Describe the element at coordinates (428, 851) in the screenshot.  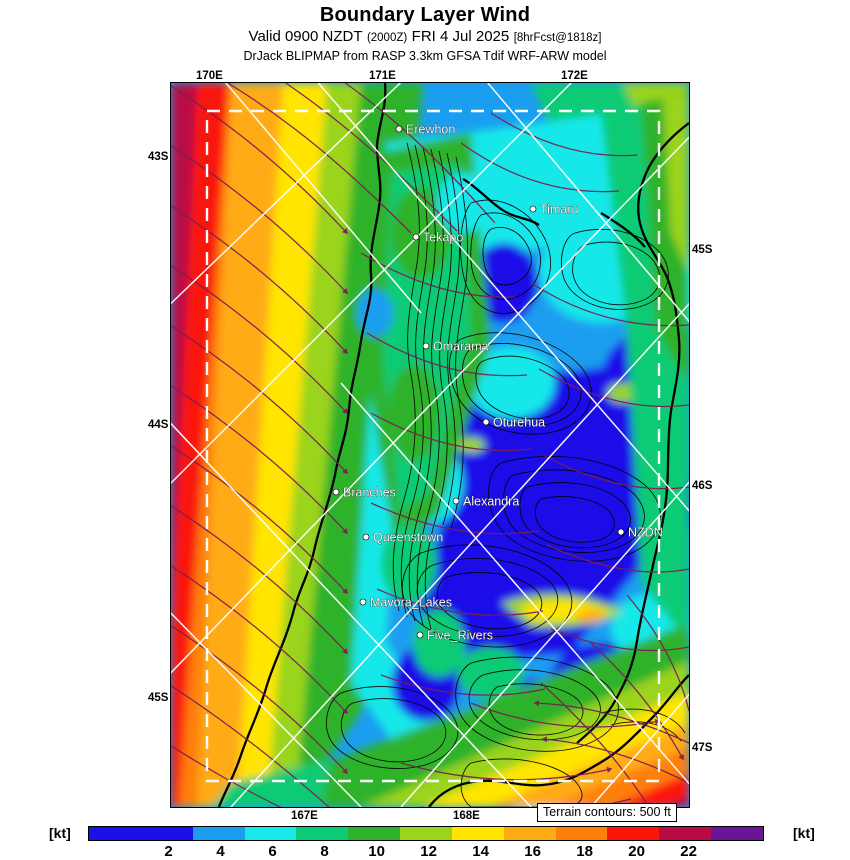
I see `colorbar-tick: 12` at that location.